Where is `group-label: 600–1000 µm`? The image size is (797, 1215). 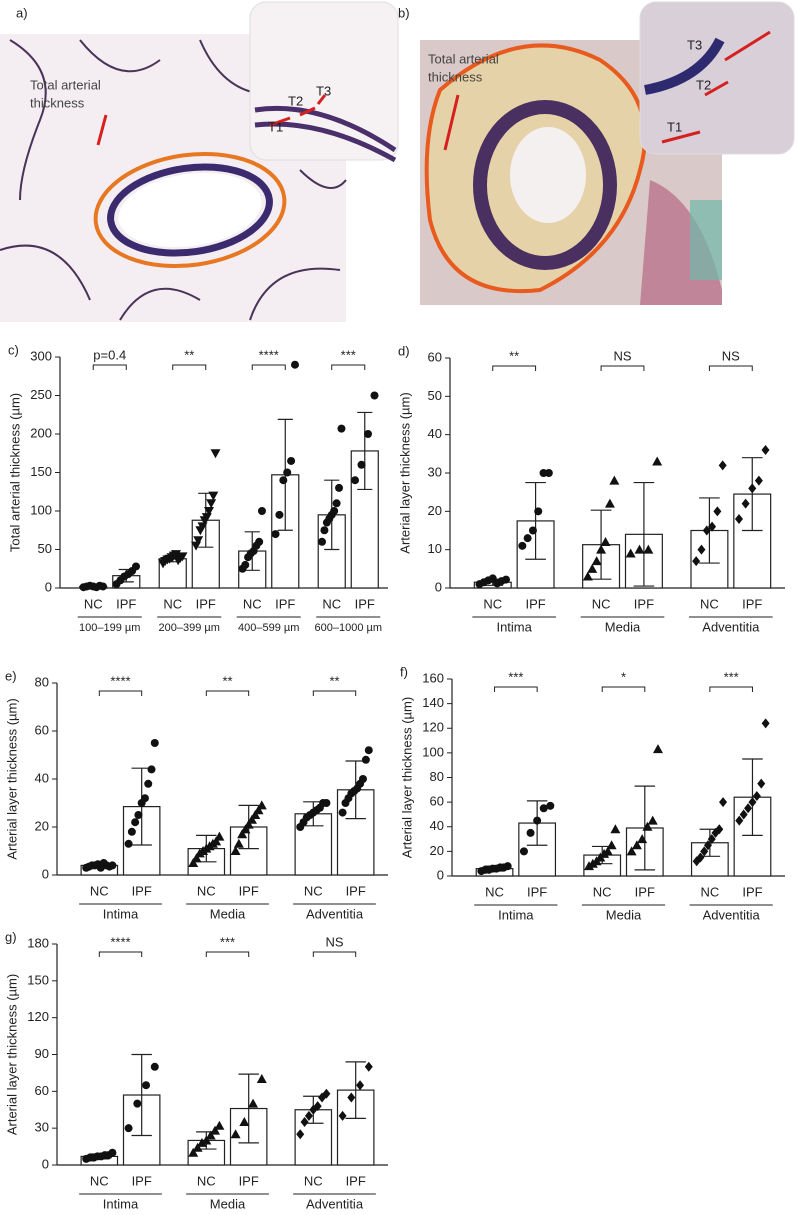
group-label: 600–1000 µm is located at coordinates (349, 628).